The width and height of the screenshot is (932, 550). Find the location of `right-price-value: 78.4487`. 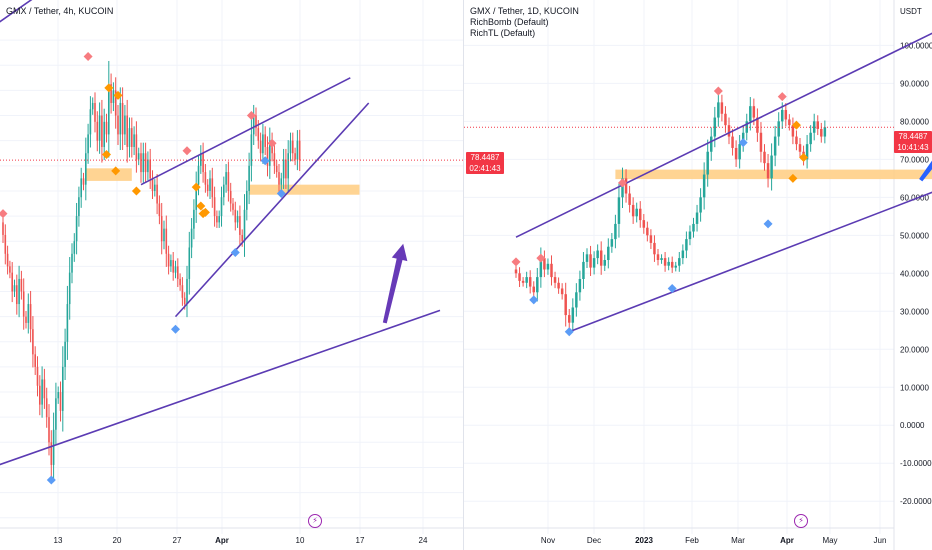

right-price-value: 78.4487 is located at coordinates (913, 136).